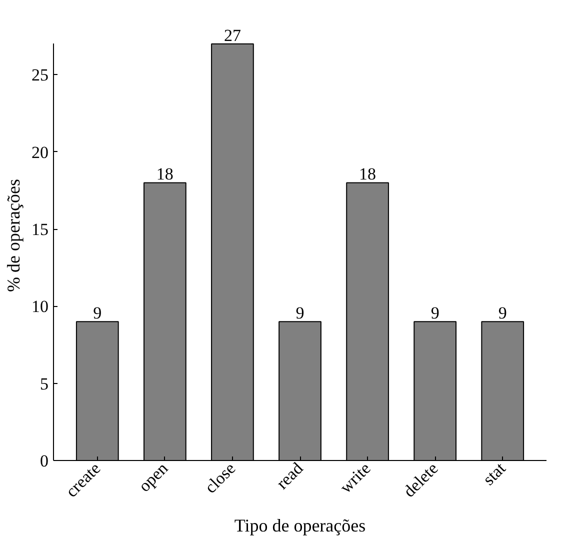  What do you see at coordinates (40, 306) in the screenshot?
I see `y-tick-label: 10` at bounding box center [40, 306].